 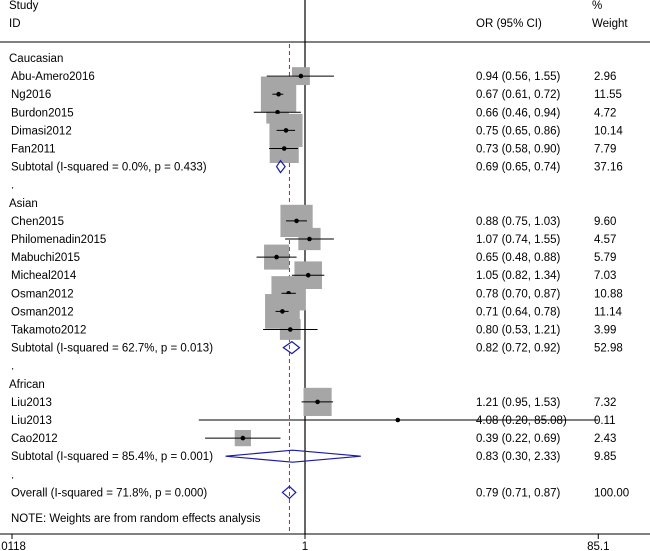 I want to click on row-study: Burdon2015 0.66 (0.46, 0.94) 4.72, so click(x=313, y=112).